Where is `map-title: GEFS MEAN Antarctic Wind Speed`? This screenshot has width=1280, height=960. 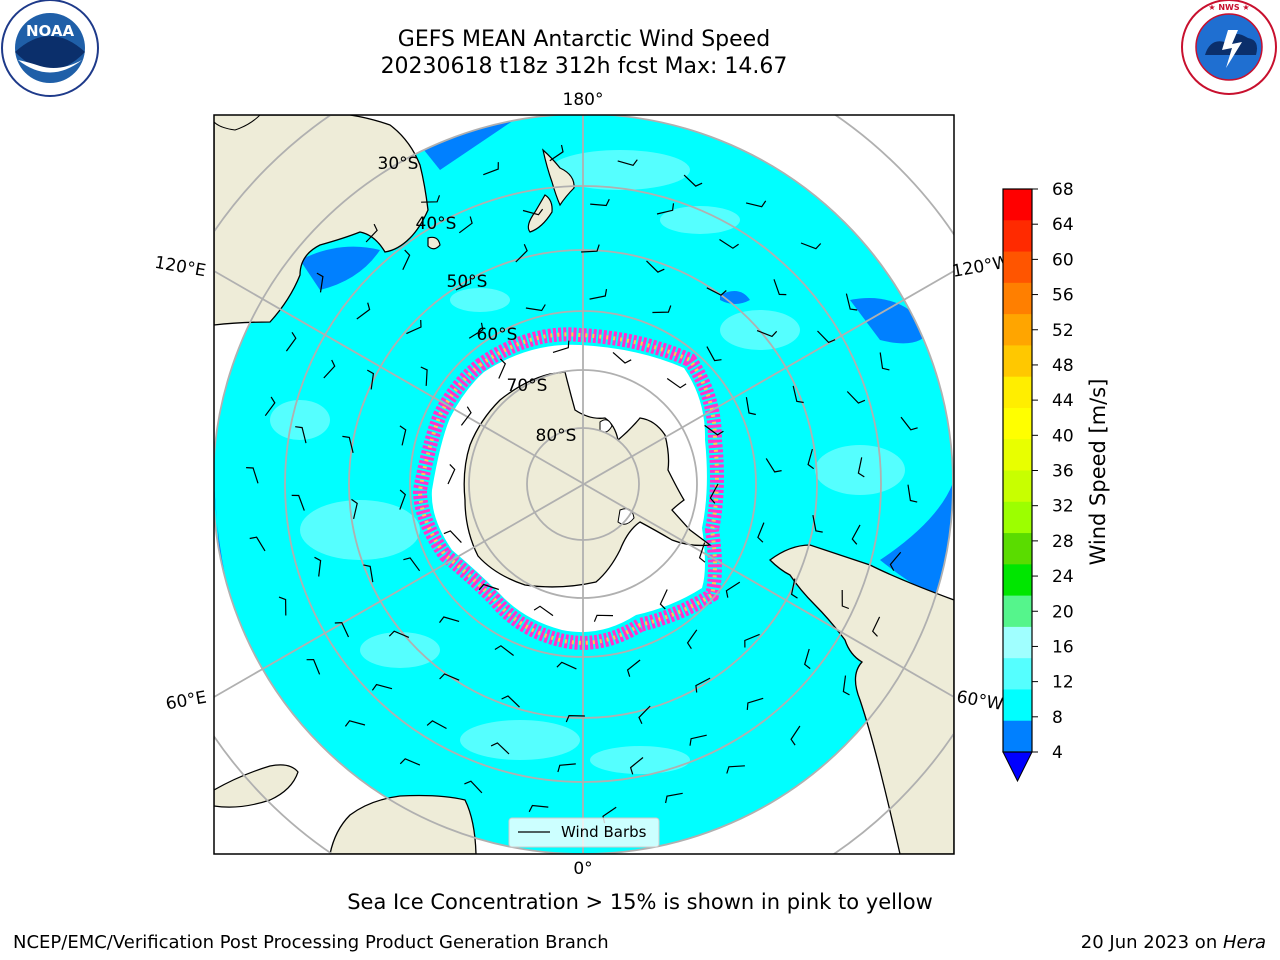 map-title: GEFS MEAN Antarctic Wind Speed is located at coordinates (584, 39).